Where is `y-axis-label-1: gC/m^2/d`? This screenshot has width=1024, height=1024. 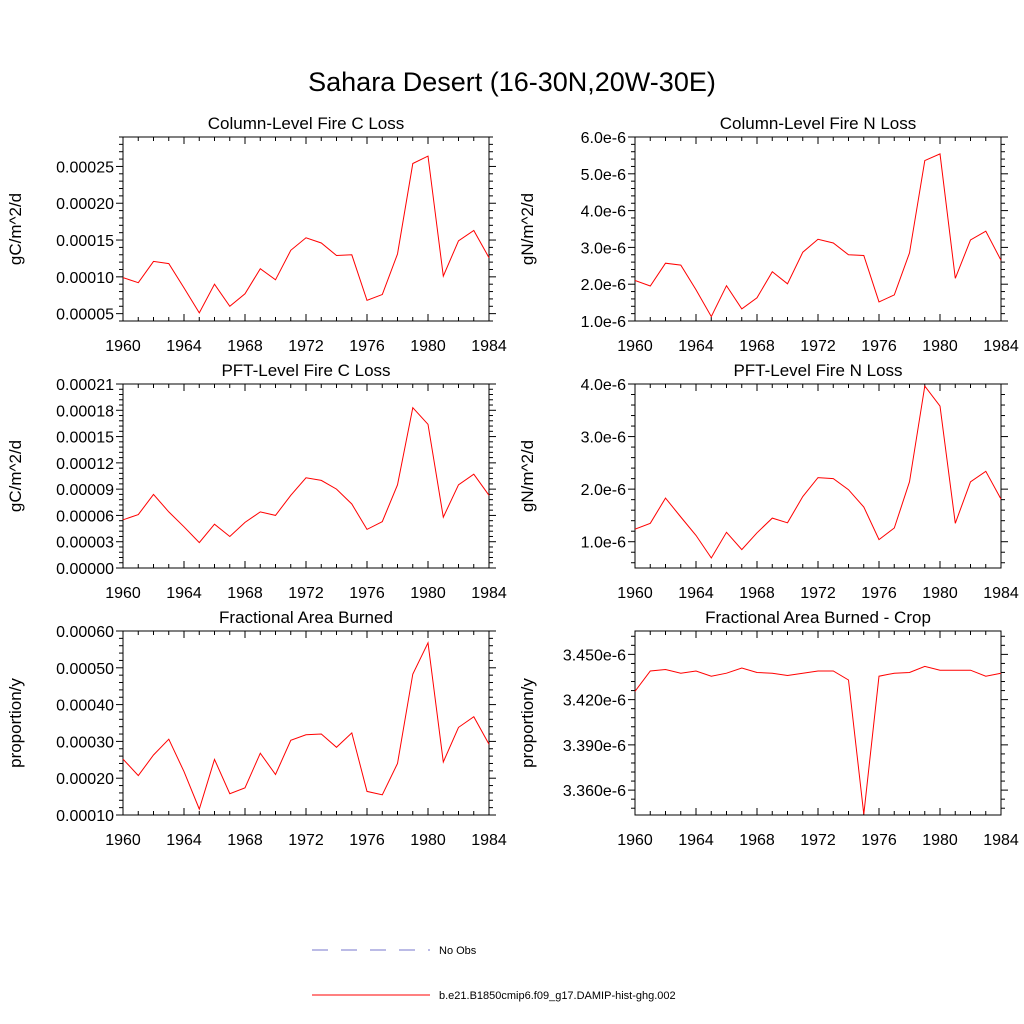 y-axis-label-1: gC/m^2/d is located at coordinates (15, 229).